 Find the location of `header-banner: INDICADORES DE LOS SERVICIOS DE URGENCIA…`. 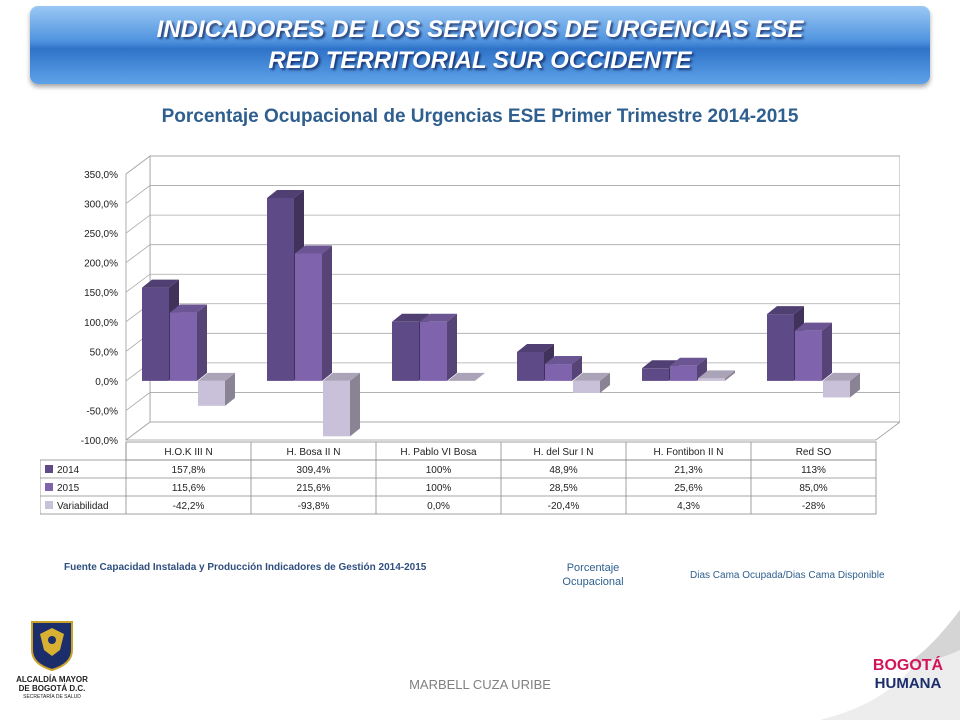

header-banner: INDICADORES DE LOS SERVICIOS DE URGENCIA… is located at coordinates (480, 45).